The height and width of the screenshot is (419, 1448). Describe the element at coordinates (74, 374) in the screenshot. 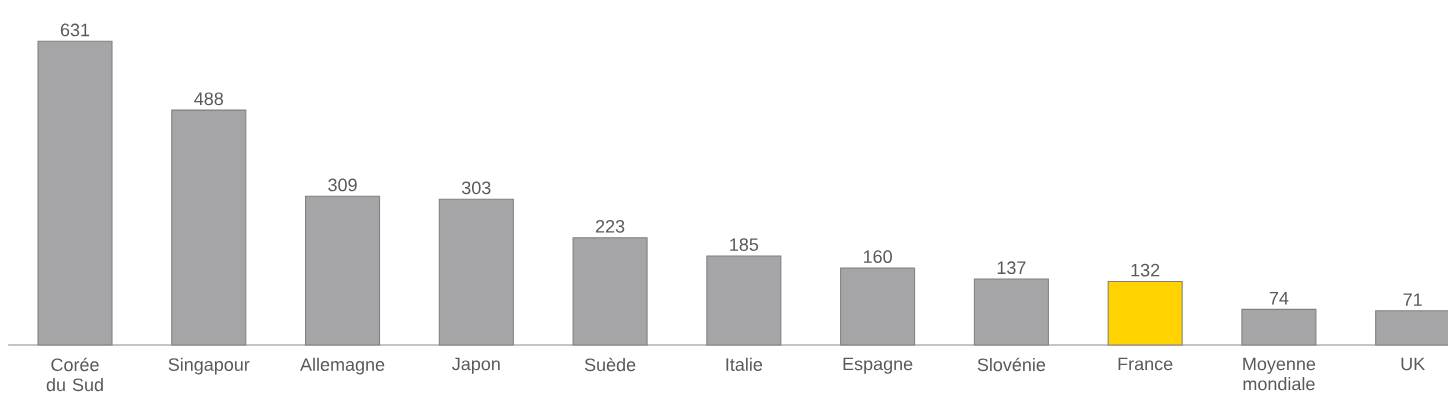

I see `x-tick-label: Corée du Sud` at that location.